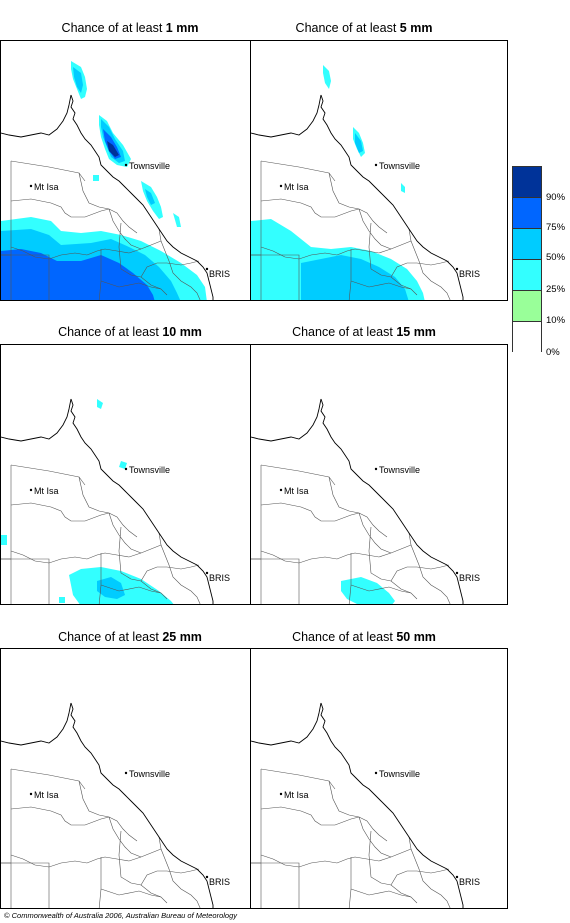  What do you see at coordinates (364, 28) in the screenshot?
I see `panel-title-5mm: Chance of at least 5 mm` at bounding box center [364, 28].